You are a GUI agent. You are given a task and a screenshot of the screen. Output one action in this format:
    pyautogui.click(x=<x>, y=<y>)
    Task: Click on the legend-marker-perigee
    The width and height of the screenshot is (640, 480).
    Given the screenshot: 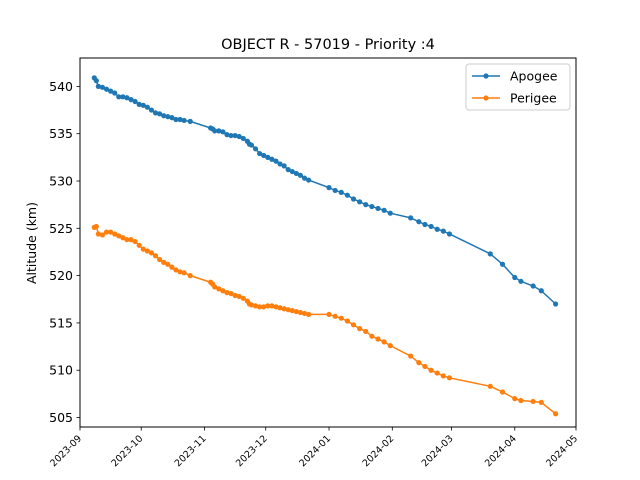 What is the action you would take?
    pyautogui.click(x=486, y=98)
    